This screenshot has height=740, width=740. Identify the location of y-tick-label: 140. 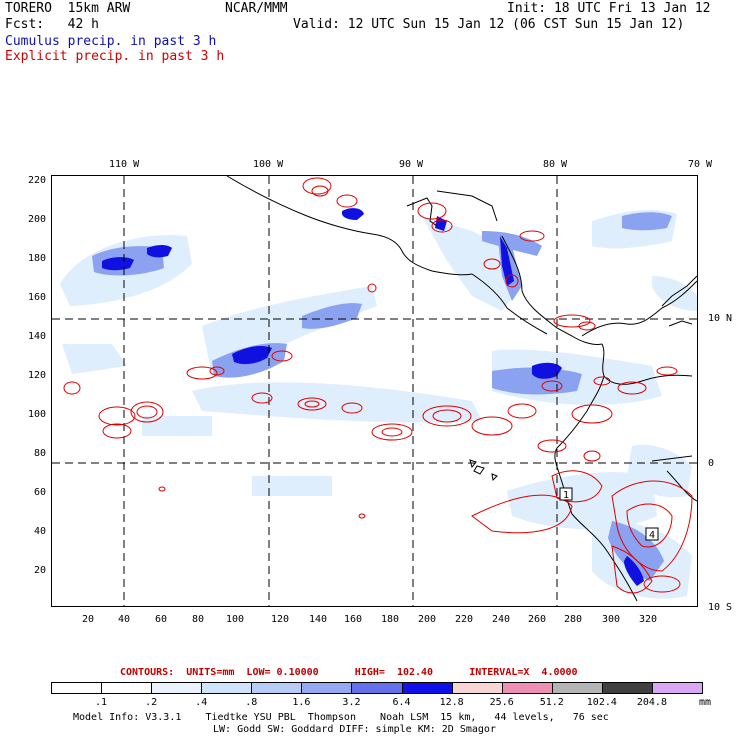
(37, 336).